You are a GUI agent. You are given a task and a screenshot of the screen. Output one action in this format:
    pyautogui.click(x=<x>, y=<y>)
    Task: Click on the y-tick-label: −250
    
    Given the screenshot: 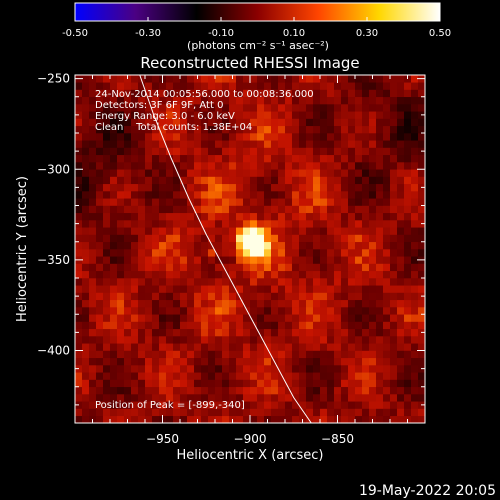 What is the action you would take?
    pyautogui.click(x=53, y=79)
    